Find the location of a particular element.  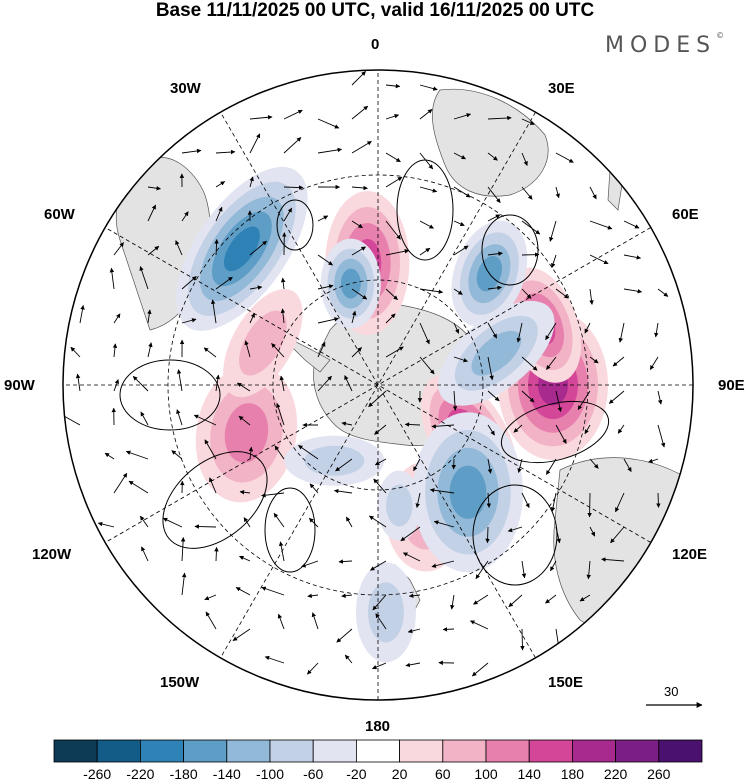

lon-label-150e: 150E is located at coordinates (566, 682).